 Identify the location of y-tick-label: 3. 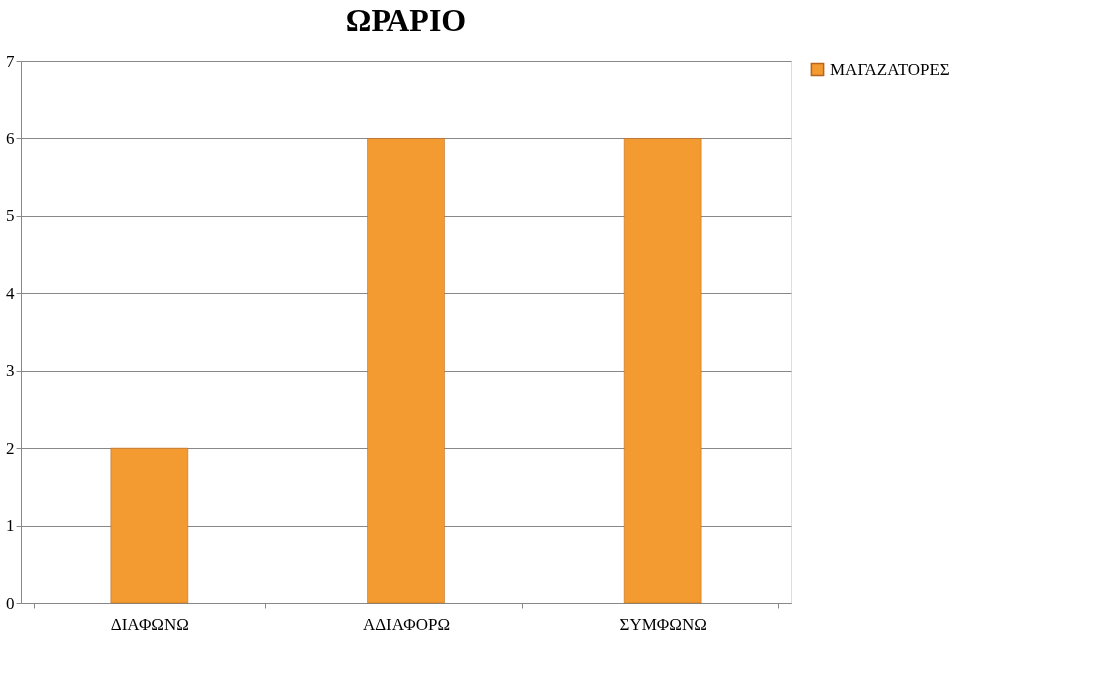
(10, 371).